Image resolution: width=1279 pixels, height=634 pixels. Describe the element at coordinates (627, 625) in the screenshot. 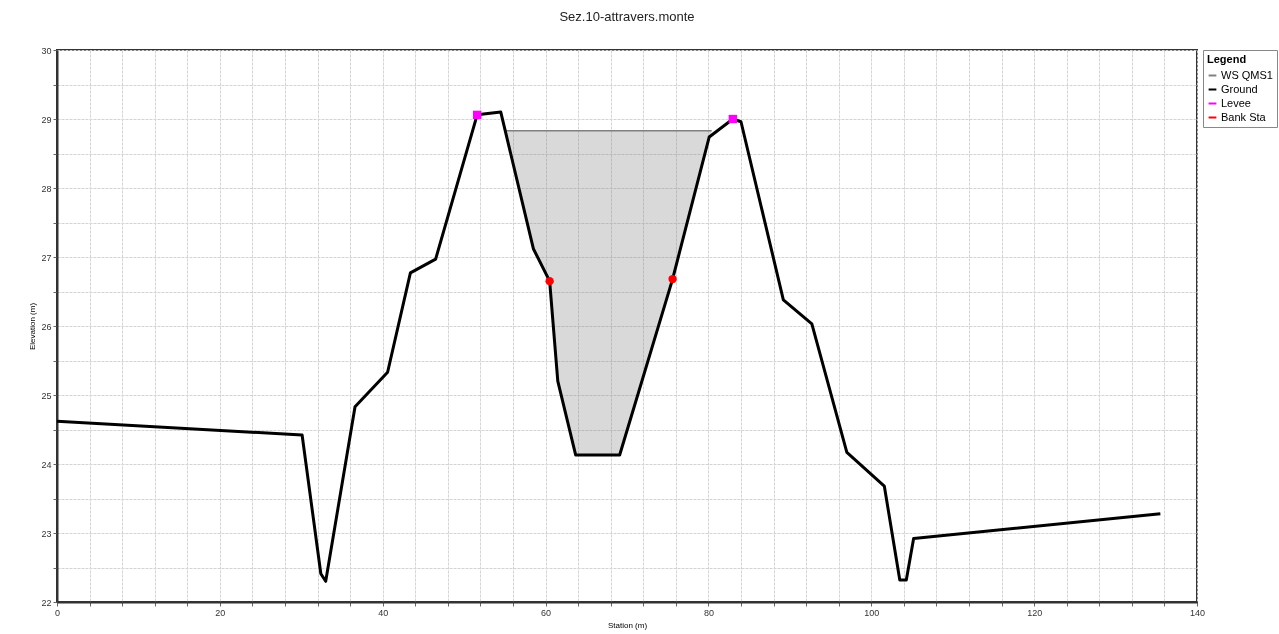

I see `x-axis-title: Station (m)` at that location.